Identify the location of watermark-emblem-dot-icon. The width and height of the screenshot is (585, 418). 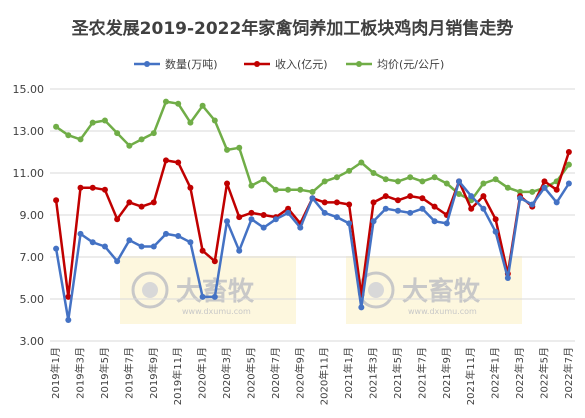
(150, 290).